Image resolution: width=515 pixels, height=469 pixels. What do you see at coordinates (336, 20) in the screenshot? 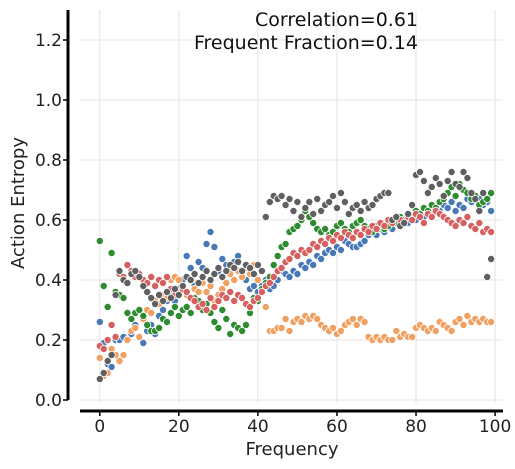
I see `annotation-correlation: Correlation=0.61` at bounding box center [336, 20].